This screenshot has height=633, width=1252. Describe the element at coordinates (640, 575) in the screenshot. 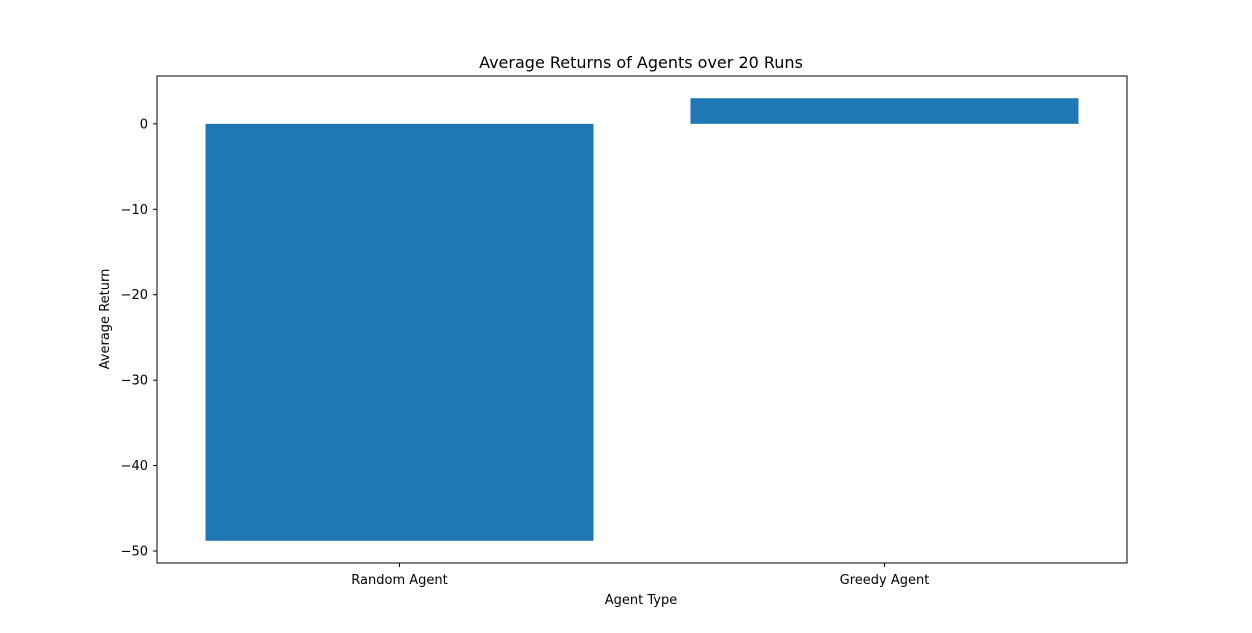

I see `x-axis-ticks: Random Agent Greedy Agent` at that location.